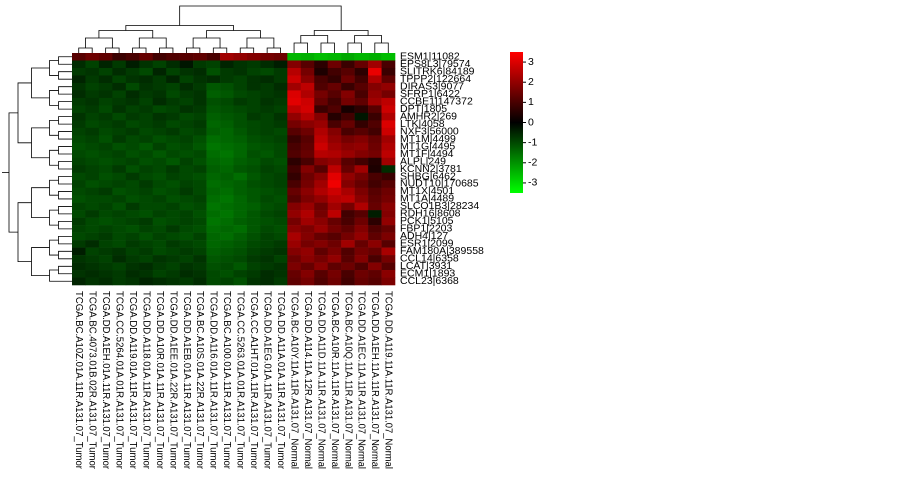  What do you see at coordinates (430, 94) in the screenshot?
I see `row-label: SFRP1|6422` at bounding box center [430, 94].